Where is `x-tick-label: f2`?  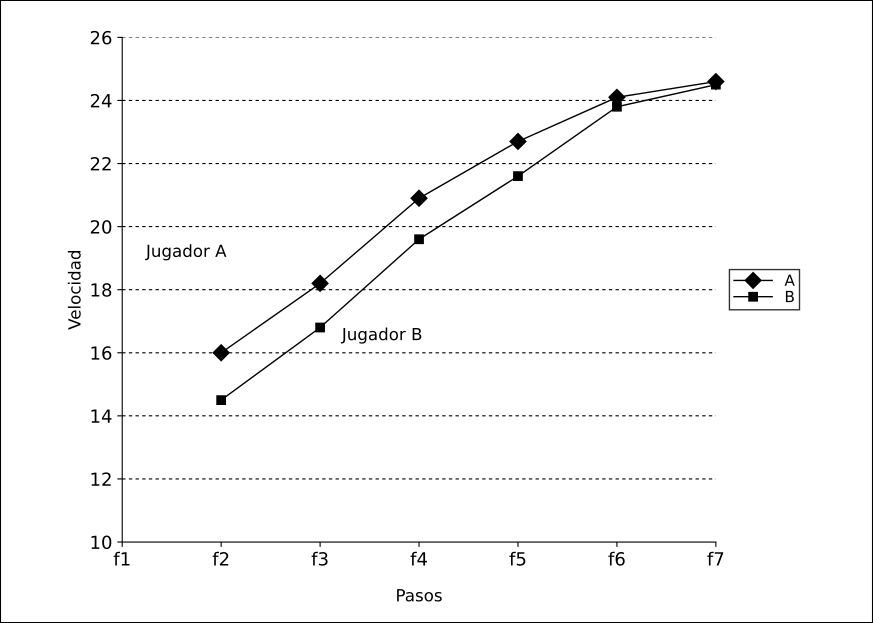
x-tick-label: f2 is located at coordinates (220, 559).